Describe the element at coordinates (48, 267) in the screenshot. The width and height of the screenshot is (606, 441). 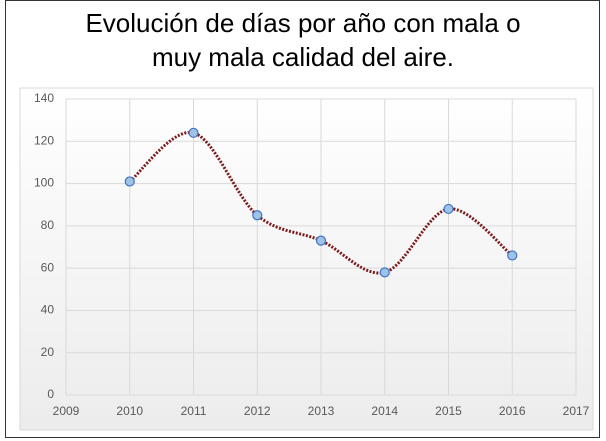
I see `y-tick-label: 60` at that location.